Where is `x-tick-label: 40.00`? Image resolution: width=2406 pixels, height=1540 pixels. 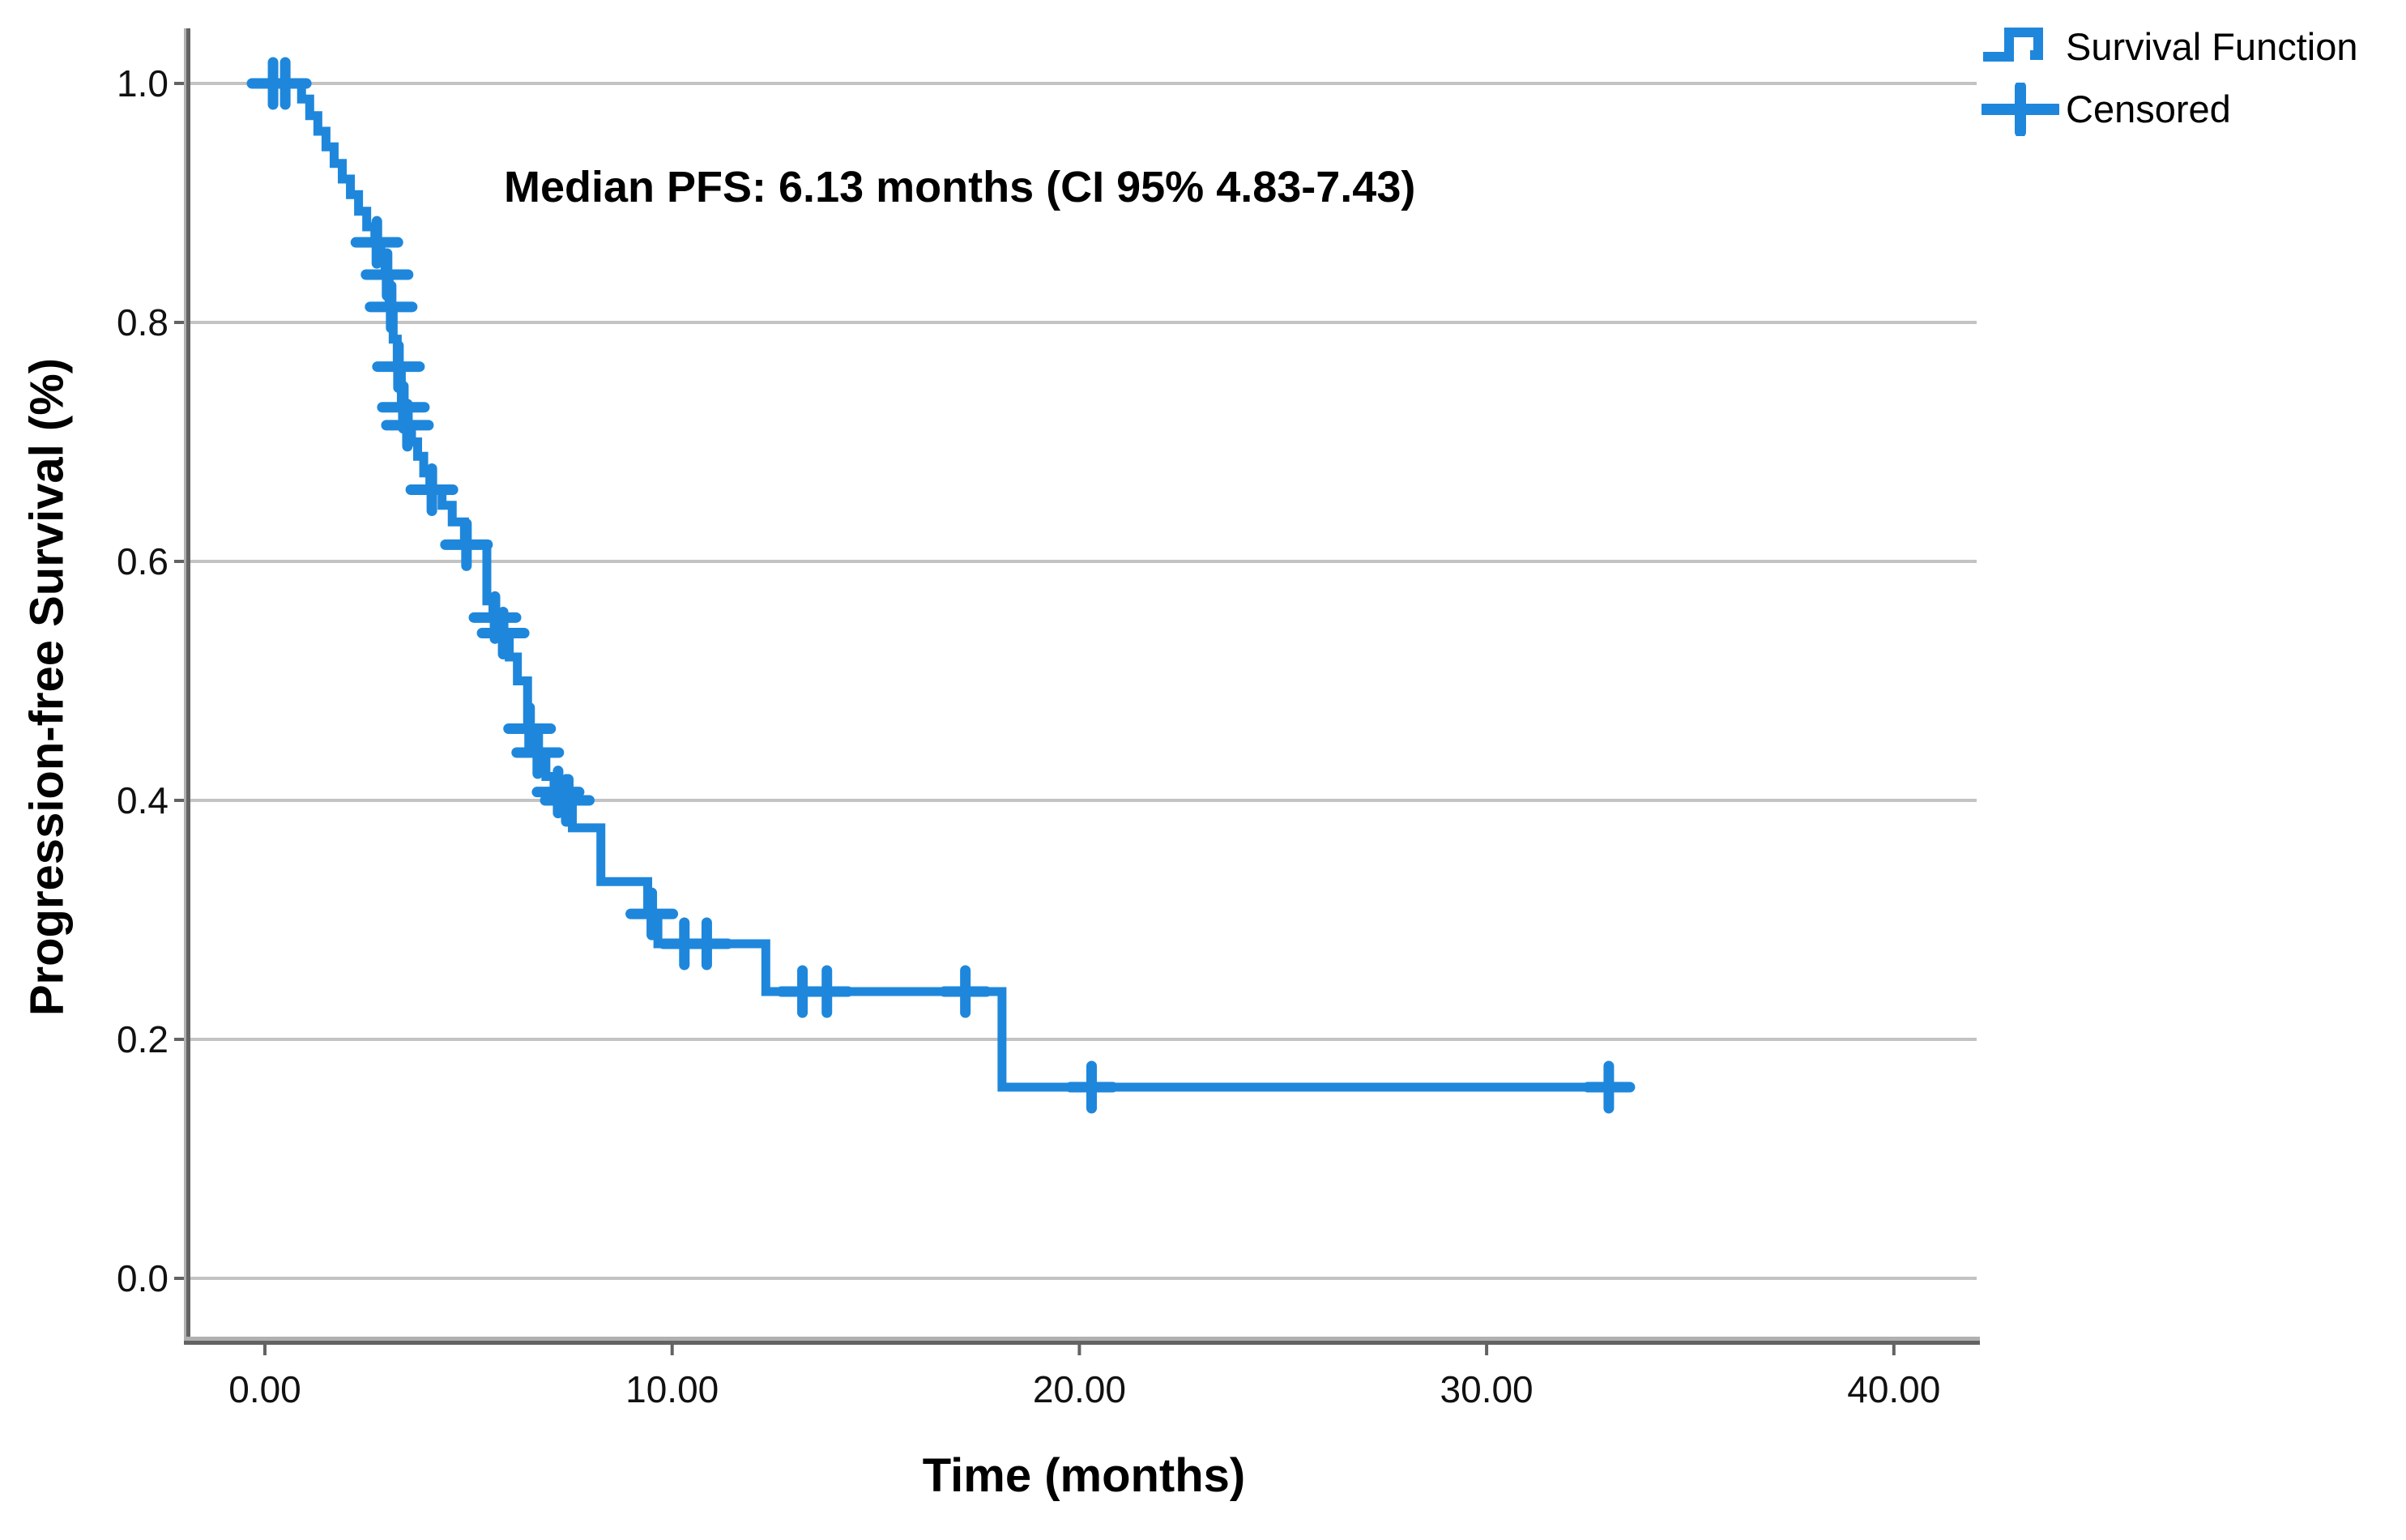
x-tick-label: 40.00 is located at coordinates (1894, 1389).